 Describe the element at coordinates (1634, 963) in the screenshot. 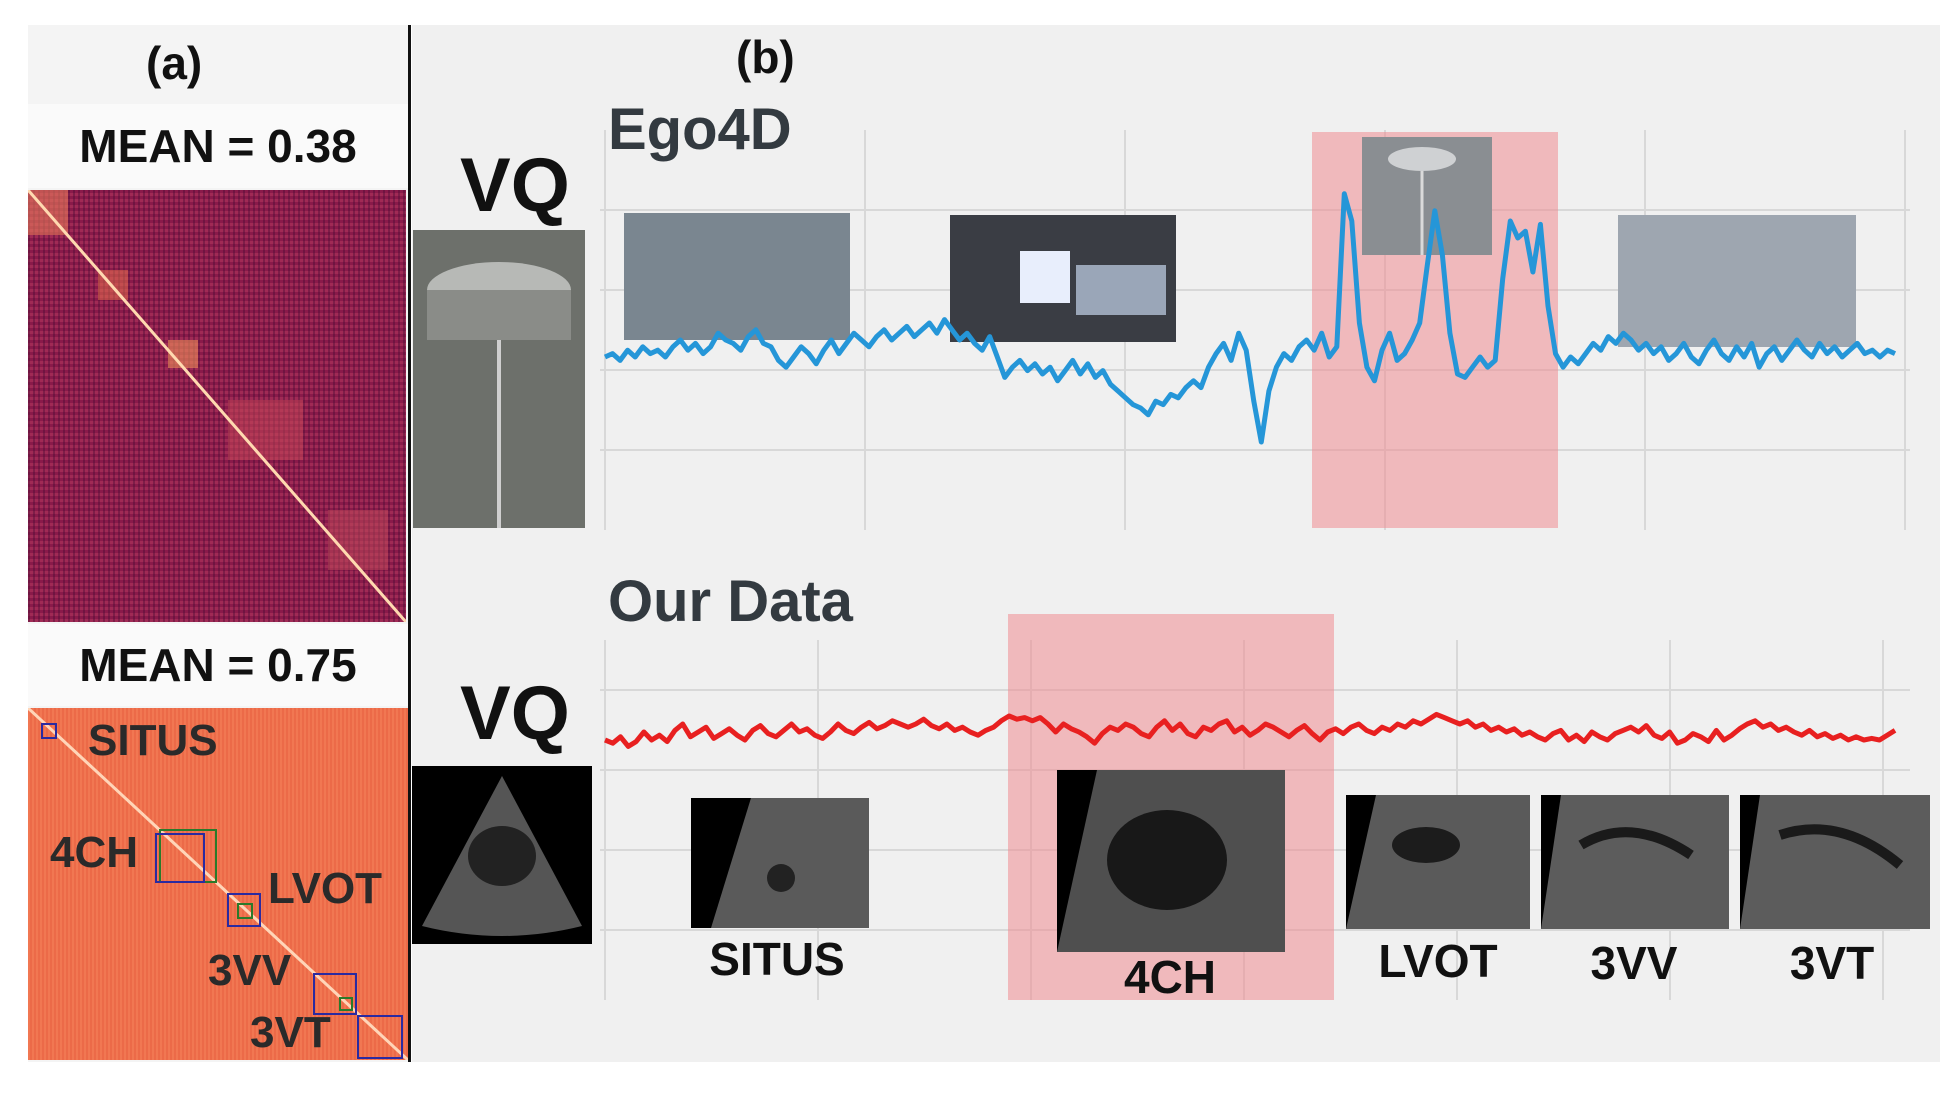

I see `3vv-plane-label: 3VV` at that location.